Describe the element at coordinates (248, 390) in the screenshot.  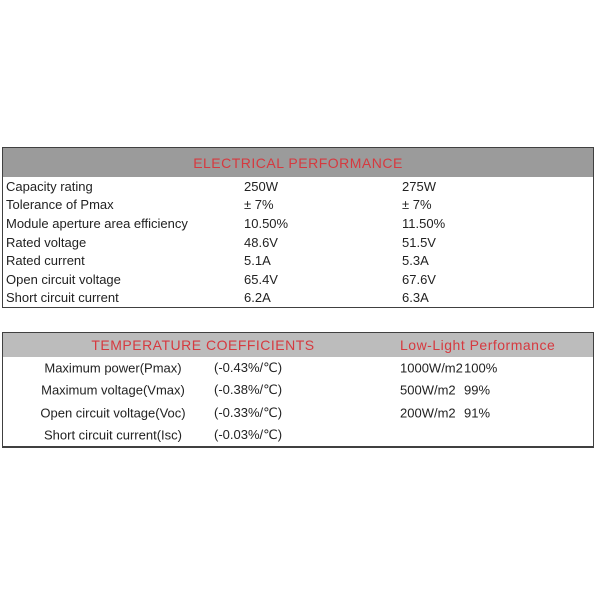
I see `coefficient-value: (-0.38%/℃)` at that location.